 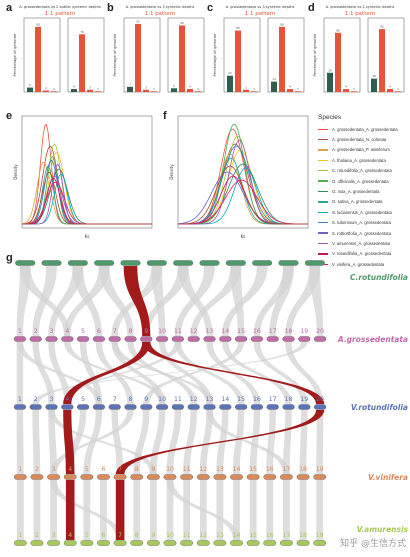 What do you see at coordinates (379, 277) in the screenshot?
I see `track-name: C.rotundifolia` at bounding box center [379, 277].